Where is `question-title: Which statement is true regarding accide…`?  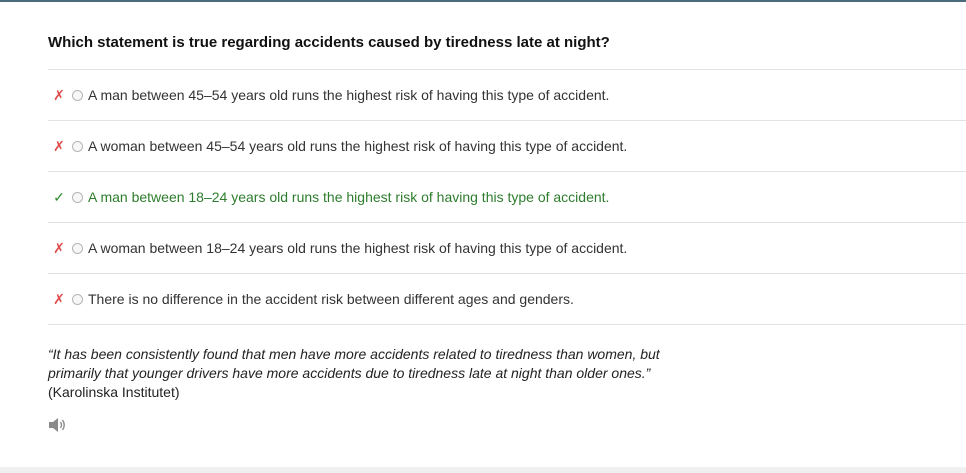 question-title: Which statement is true regarding accide… is located at coordinates (329, 42).